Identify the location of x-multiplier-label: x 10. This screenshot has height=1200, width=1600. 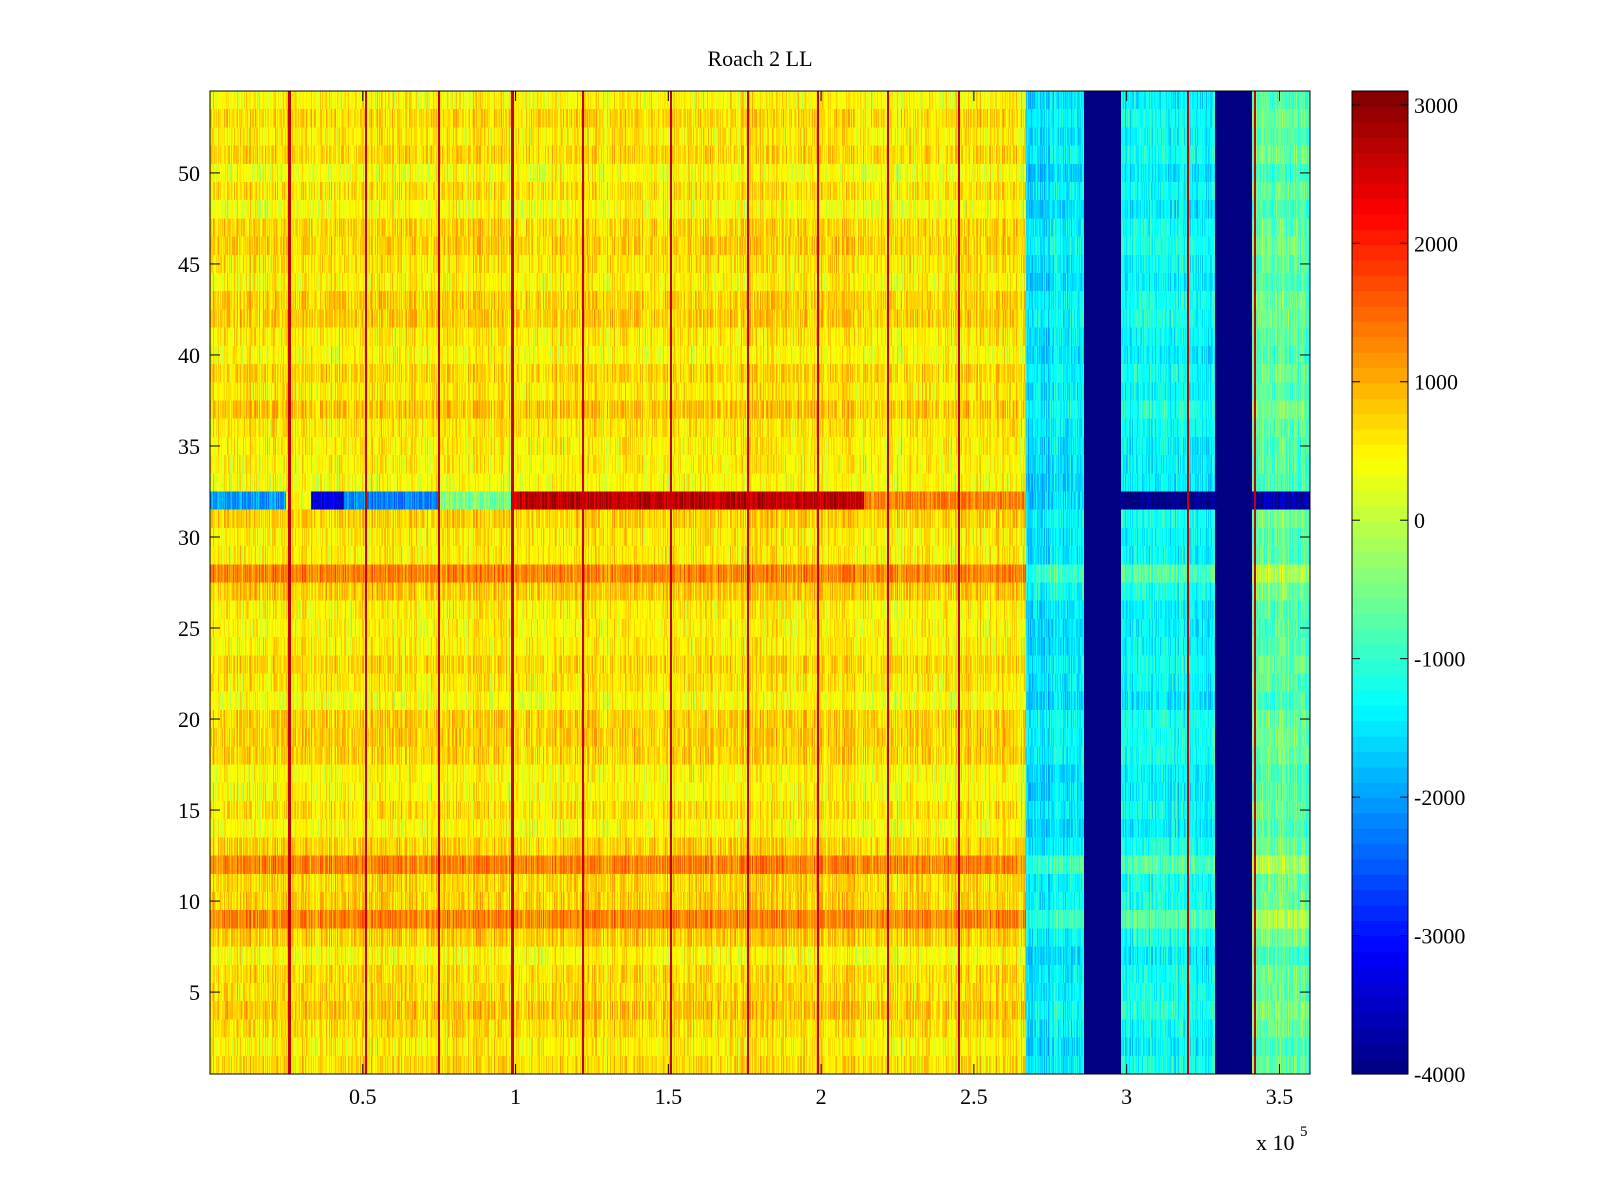
(1275, 1142).